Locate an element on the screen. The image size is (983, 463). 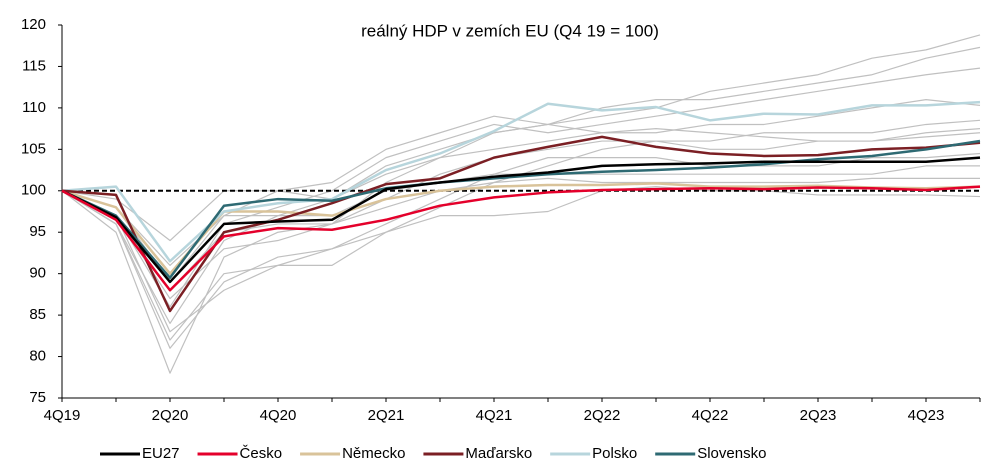
legend-label: Slovensko is located at coordinates (731, 453).